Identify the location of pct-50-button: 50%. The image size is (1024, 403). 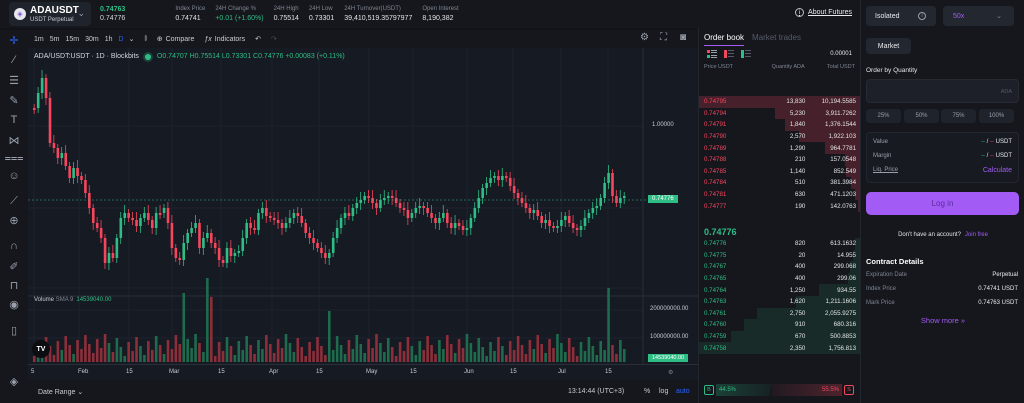
(921, 116).